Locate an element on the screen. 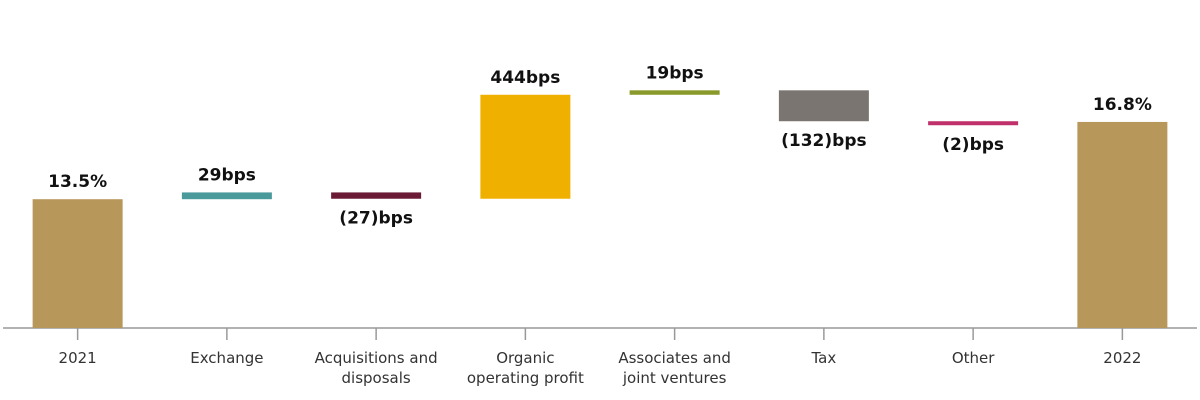  value-label: (27)bps is located at coordinates (376, 219).